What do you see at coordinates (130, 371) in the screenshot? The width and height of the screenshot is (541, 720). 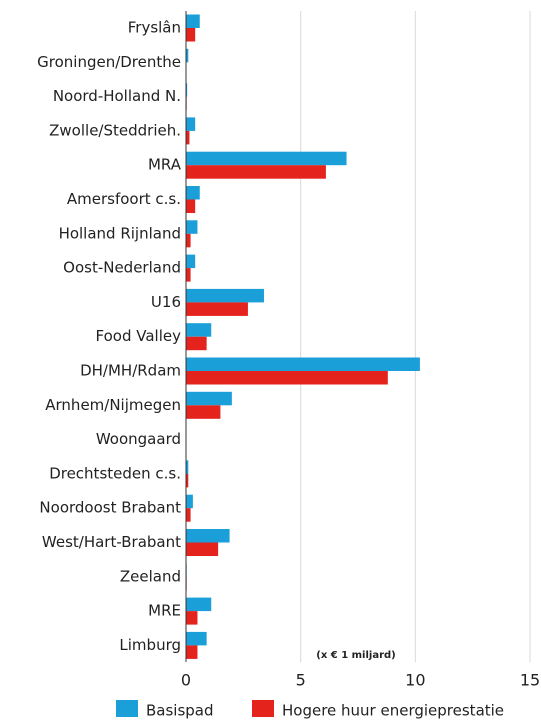 I see `y-tick-label: DH/MH/Rdam` at bounding box center [130, 371].